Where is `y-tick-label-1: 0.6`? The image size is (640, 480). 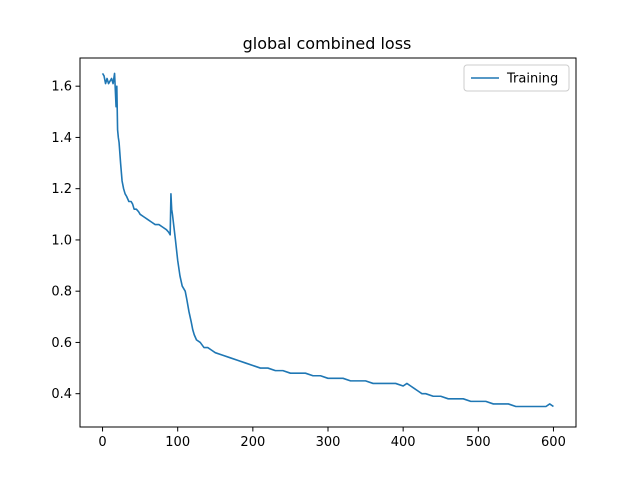
y-tick-label-1: 0.6 is located at coordinates (61, 343).